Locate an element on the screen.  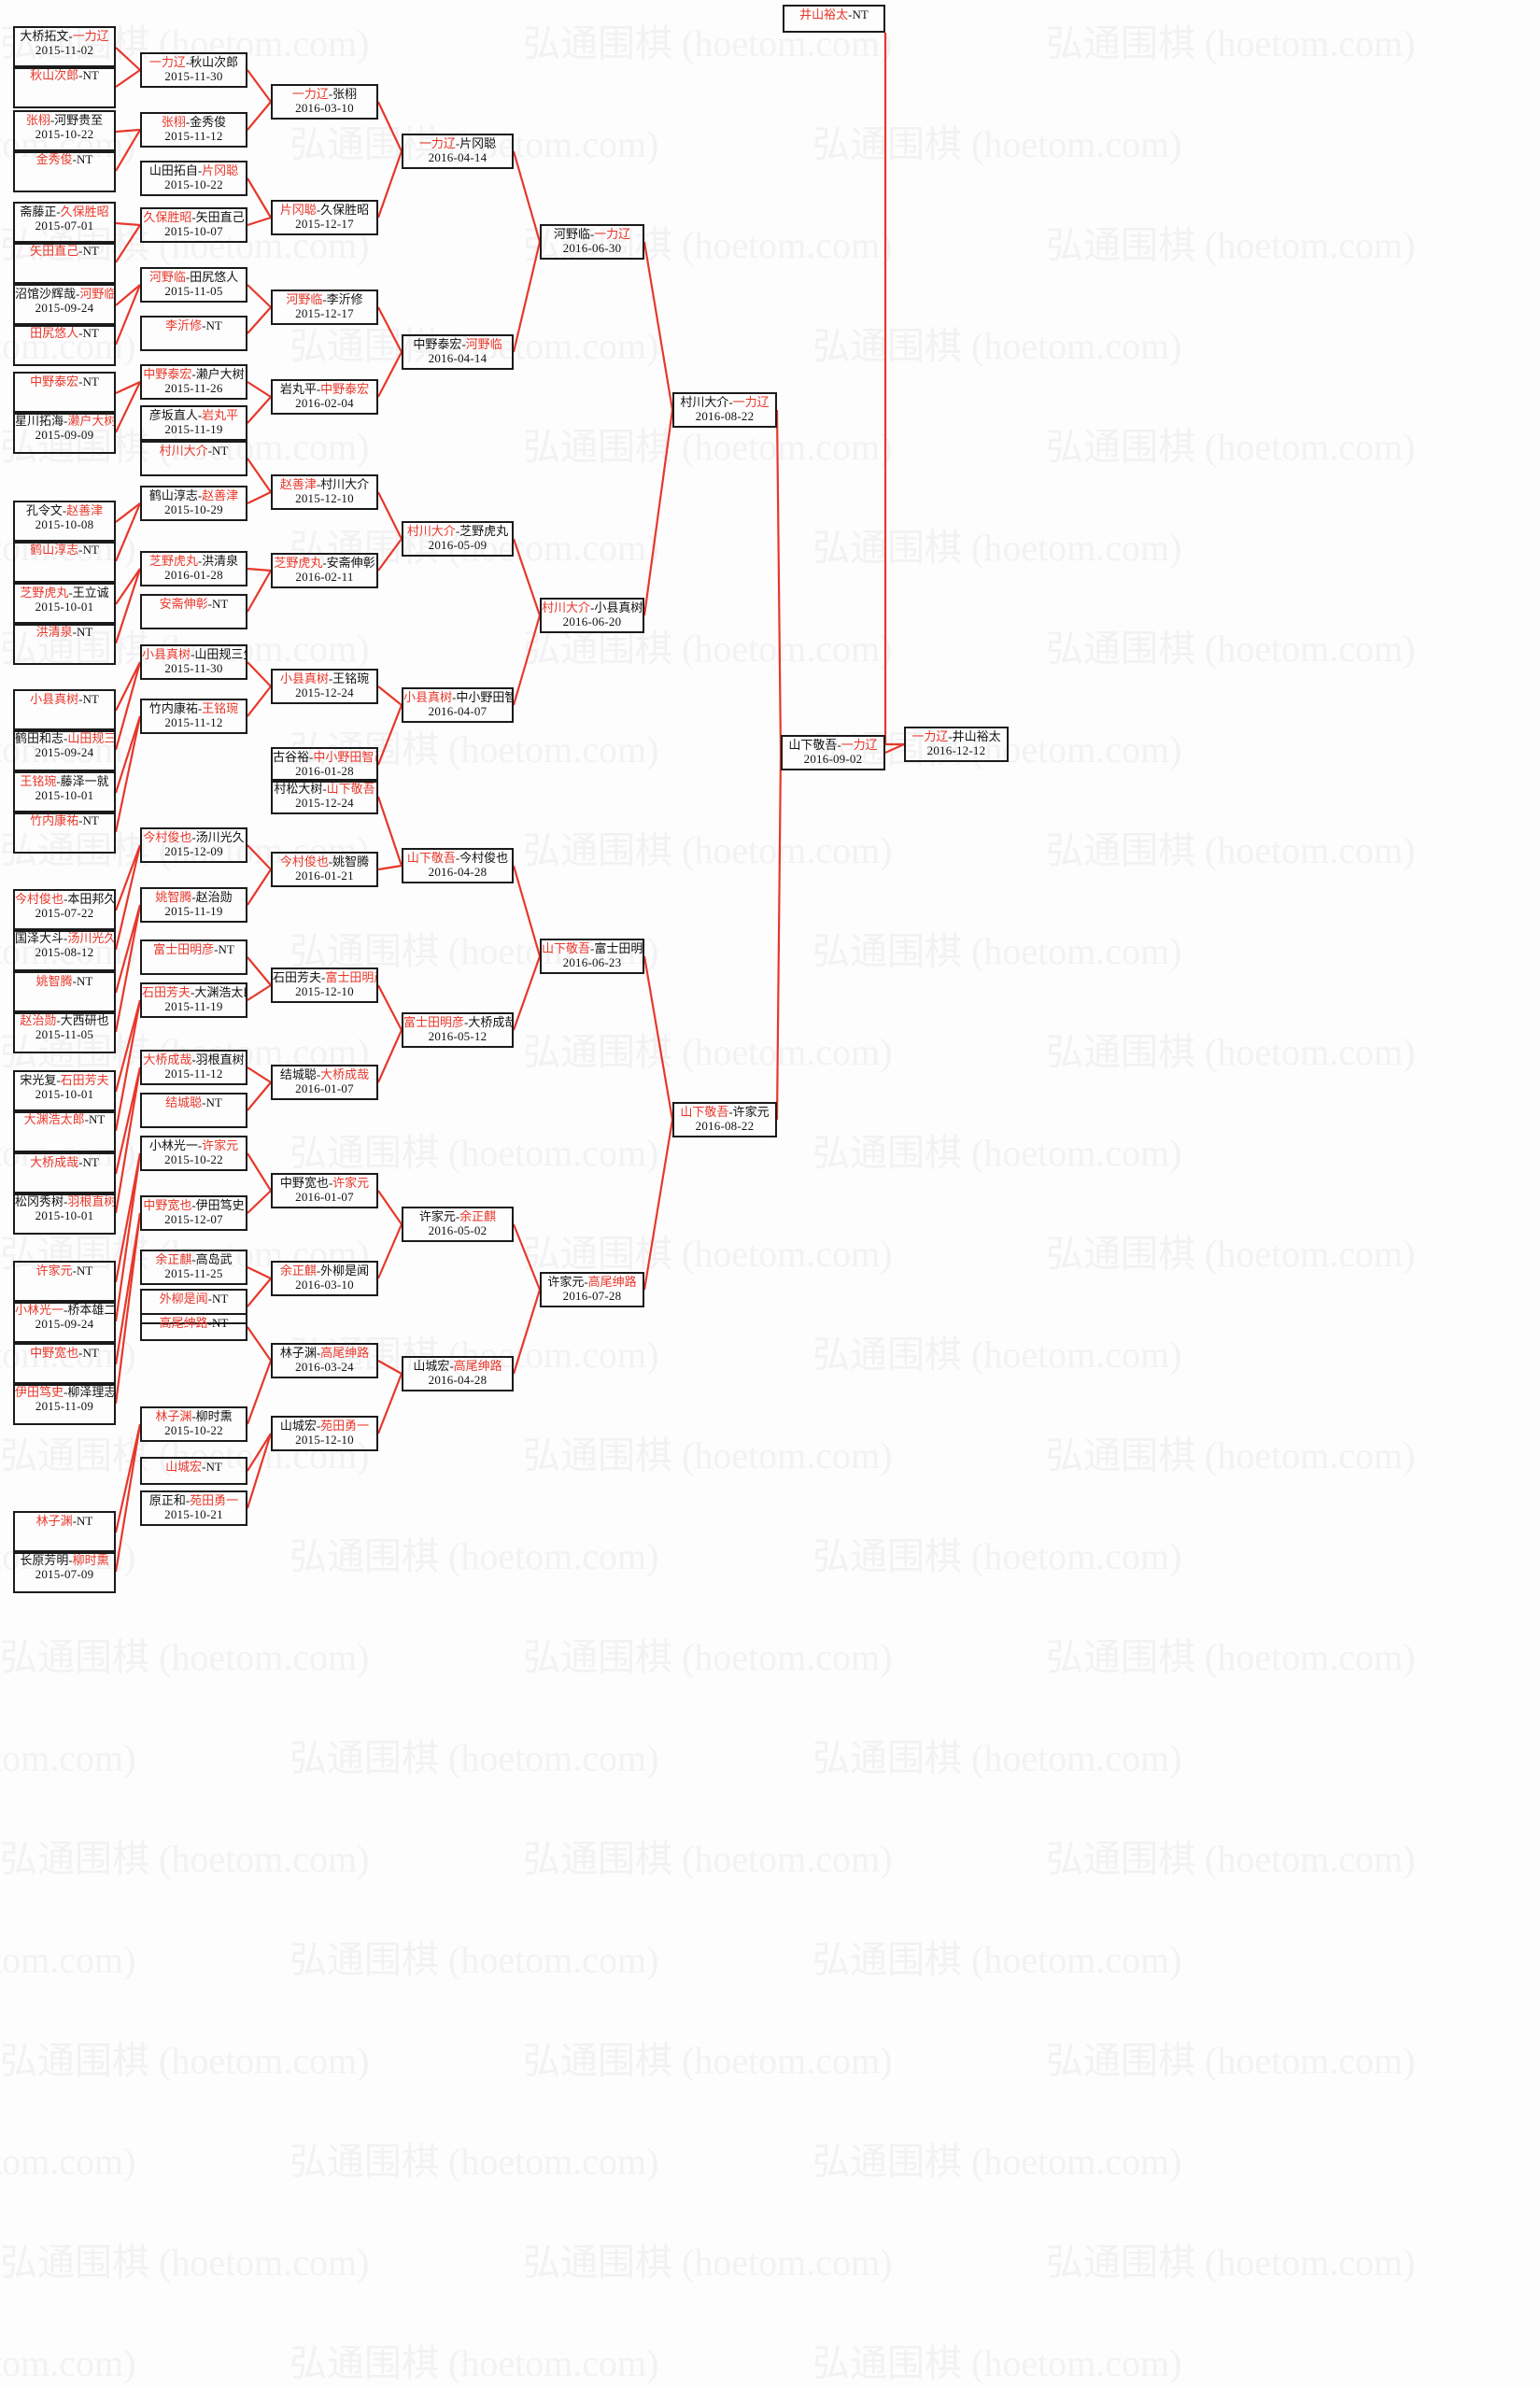
match-box: 中野宽也-许家元 2016-01-07 is located at coordinates (324, 1190).